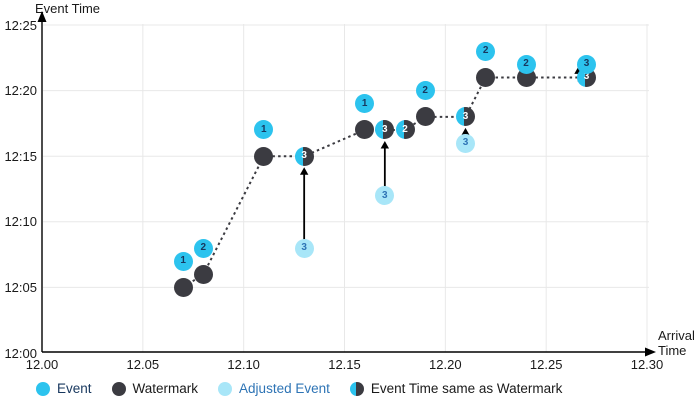 Image resolution: width=696 pixels, height=402 pixels. What do you see at coordinates (20, 91) in the screenshot?
I see `y-tick-label: 12:20` at bounding box center [20, 91].